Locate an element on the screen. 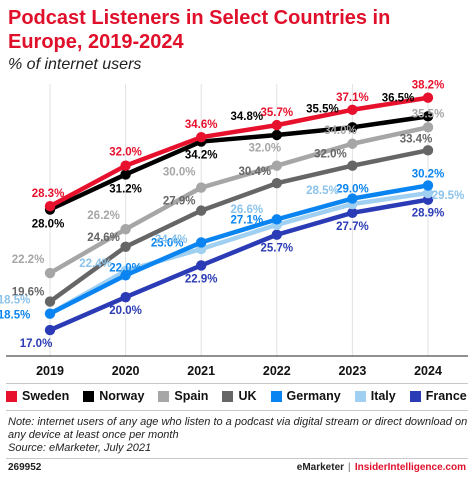 The width and height of the screenshot is (474, 480). legend-item-norway: Norway is located at coordinates (113, 396).